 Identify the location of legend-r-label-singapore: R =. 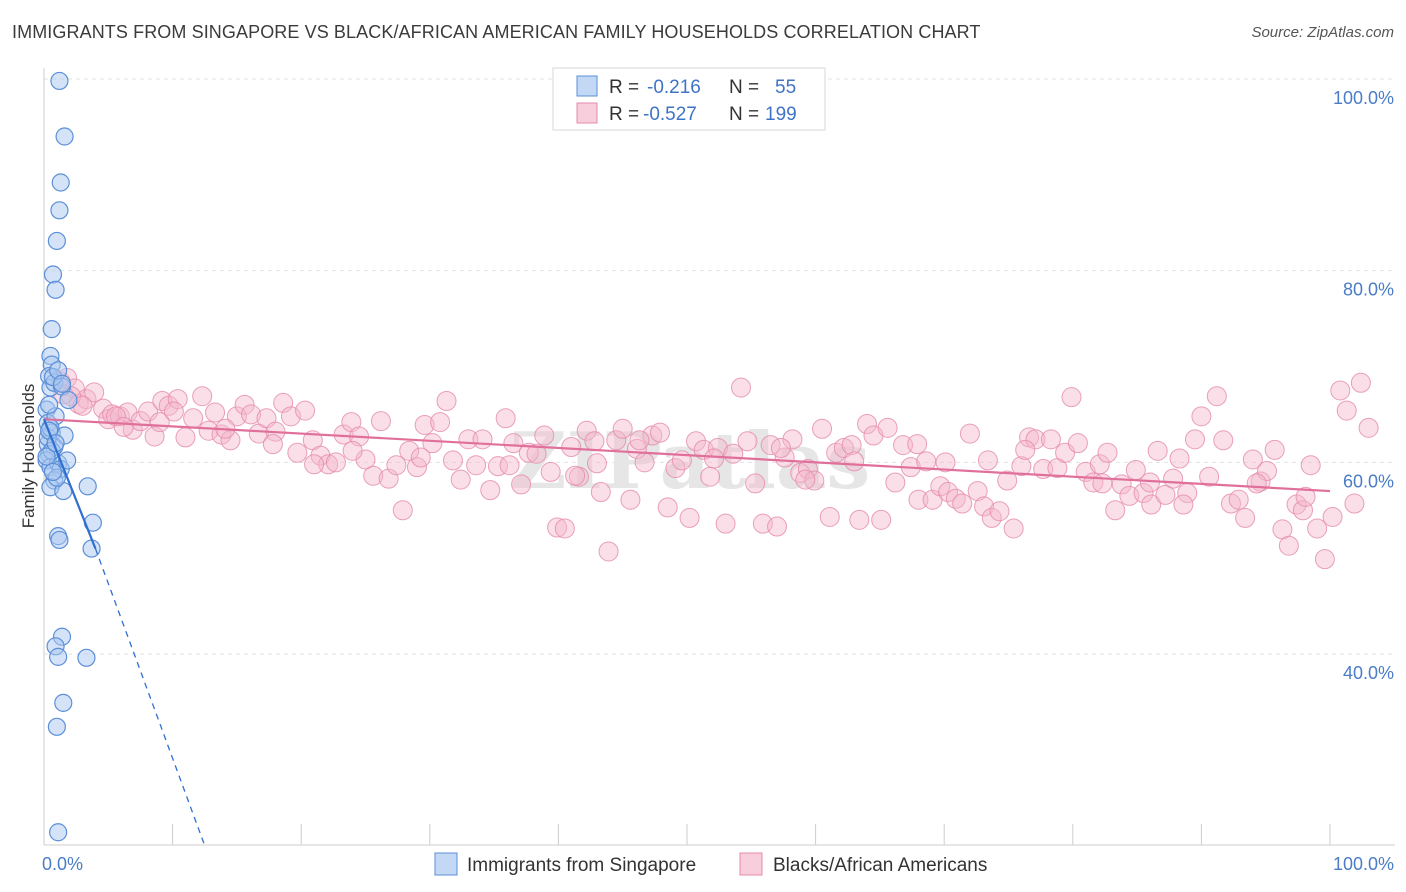
(624, 87).